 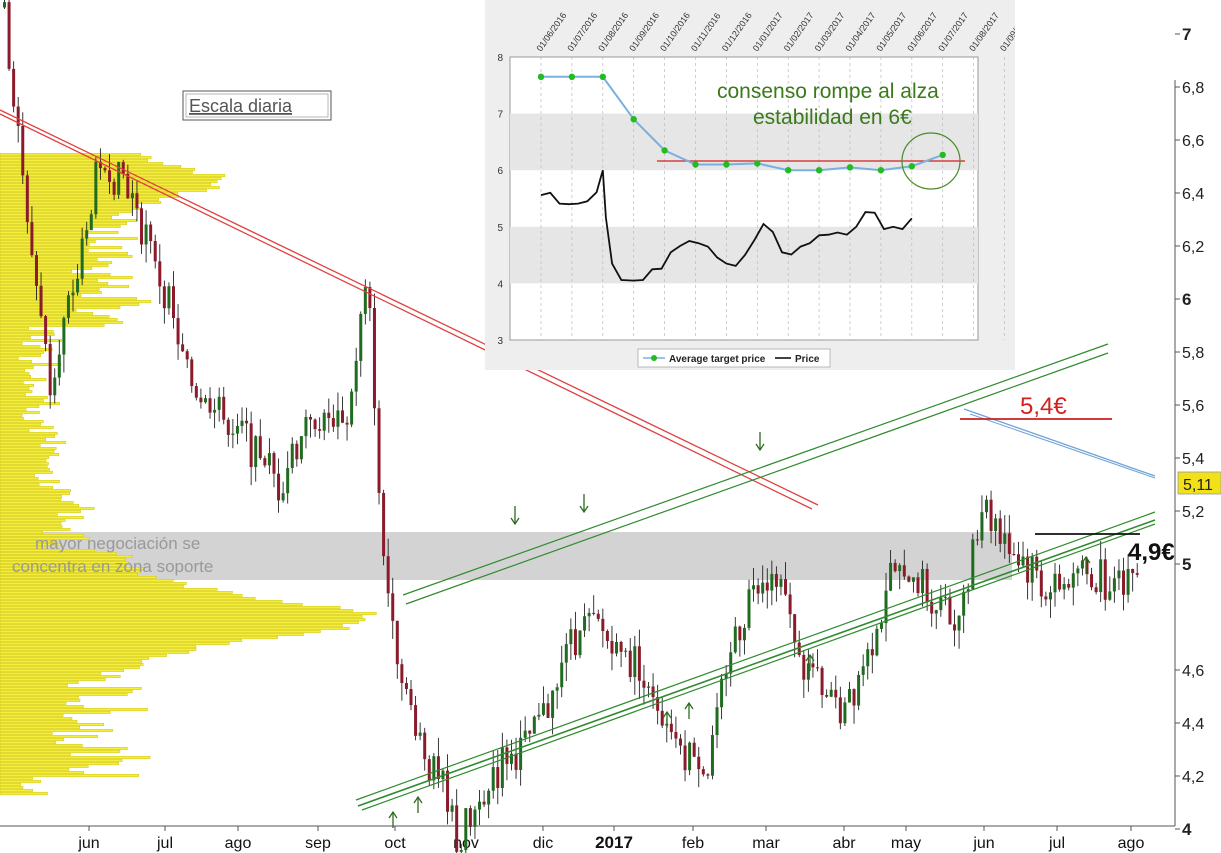 I want to click on inset-price-line, so click(x=726, y=225).